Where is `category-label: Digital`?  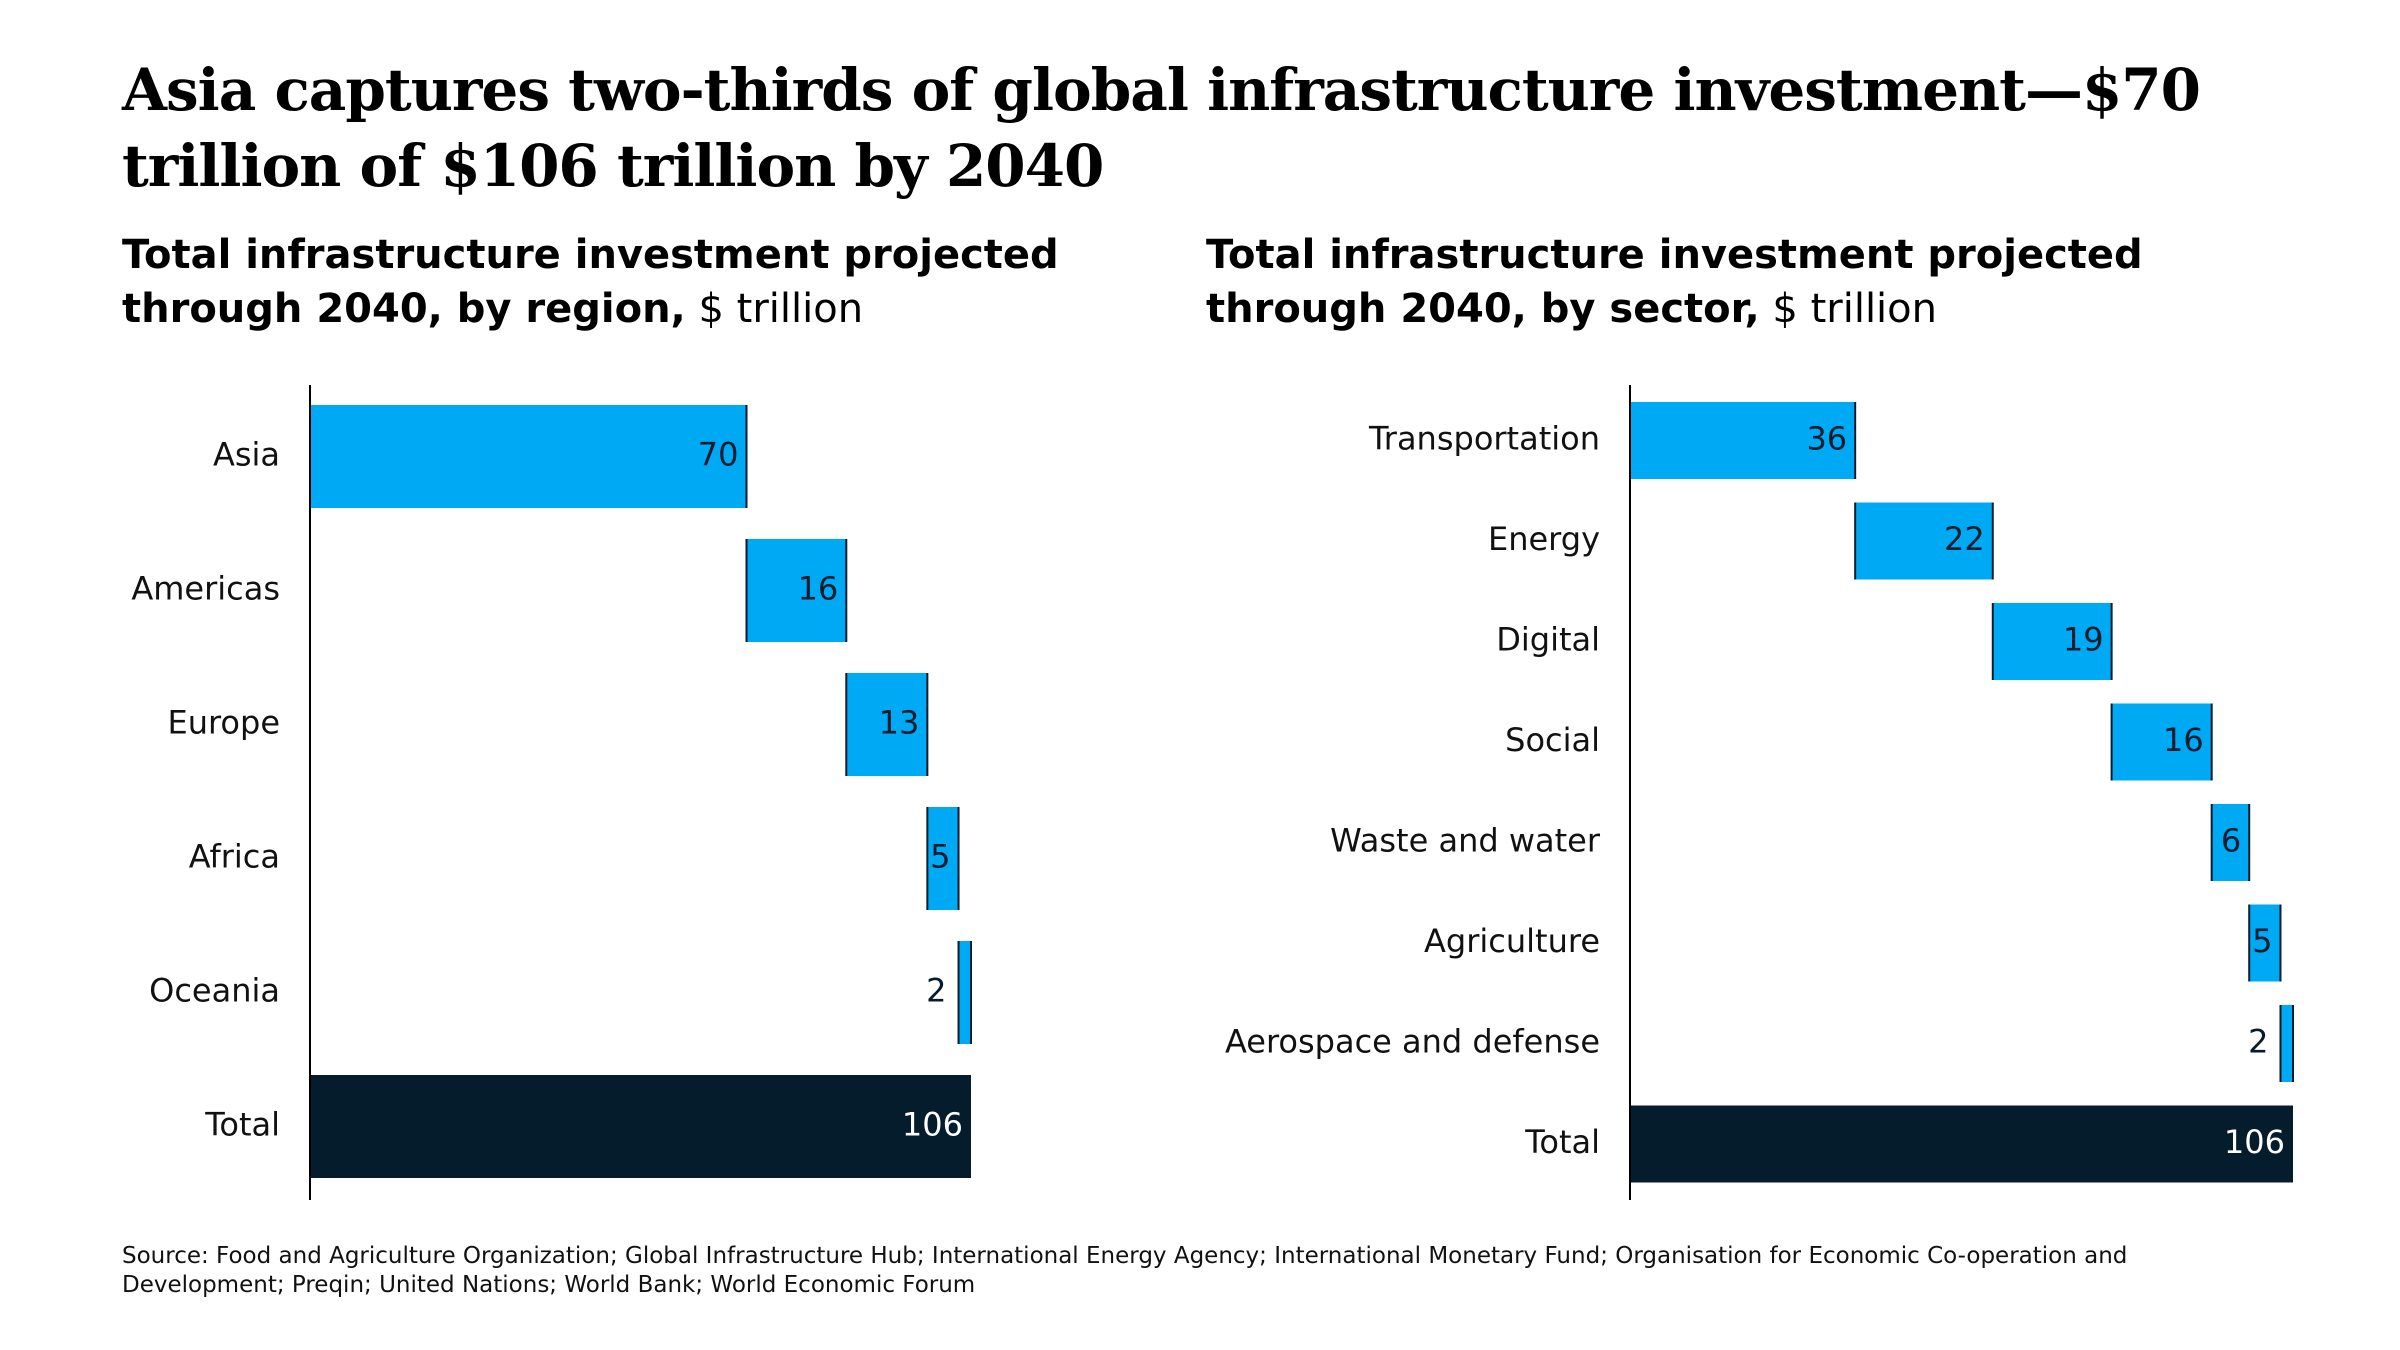 category-label: Digital is located at coordinates (1548, 640).